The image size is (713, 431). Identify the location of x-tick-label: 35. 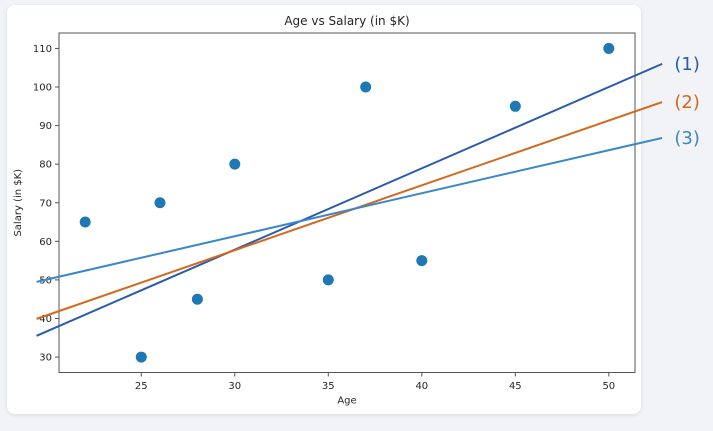
(328, 386).